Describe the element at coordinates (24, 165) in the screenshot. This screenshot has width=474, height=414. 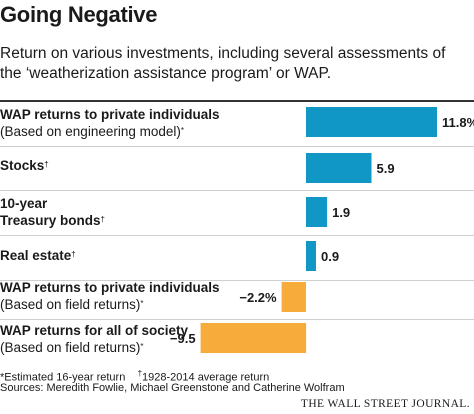
I see `row-label: Stocks†` at that location.